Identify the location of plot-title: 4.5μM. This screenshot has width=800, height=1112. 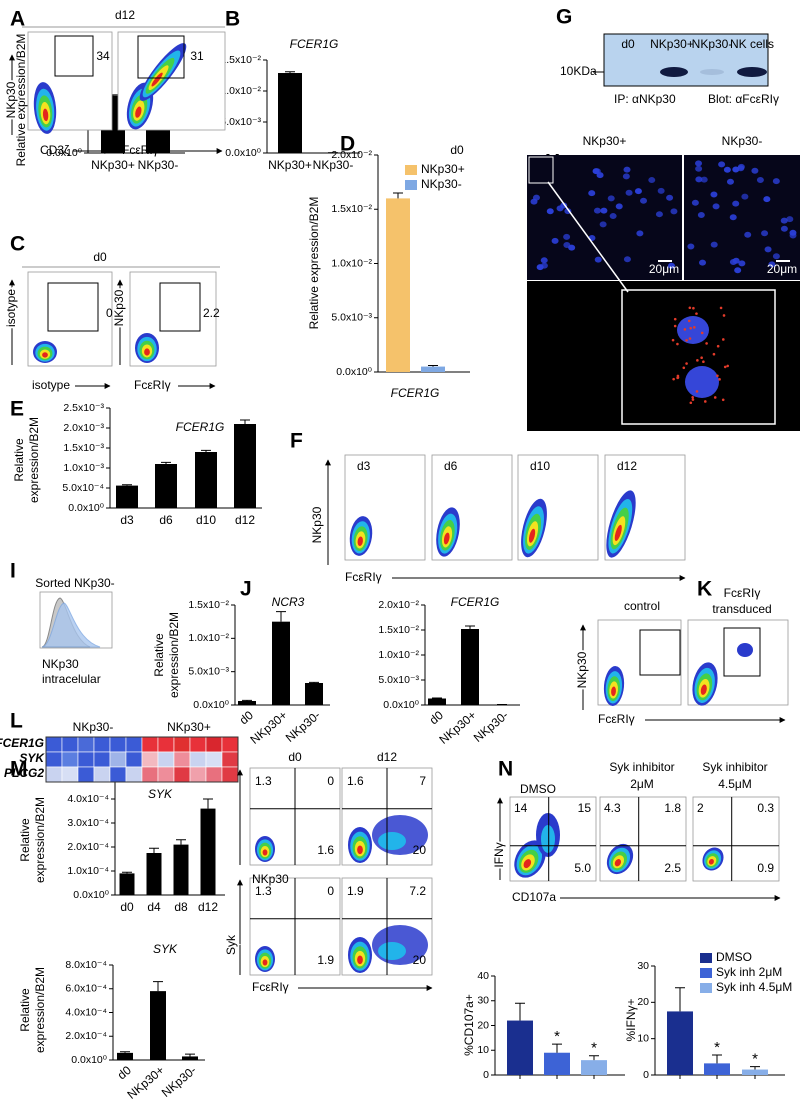
(735, 784).